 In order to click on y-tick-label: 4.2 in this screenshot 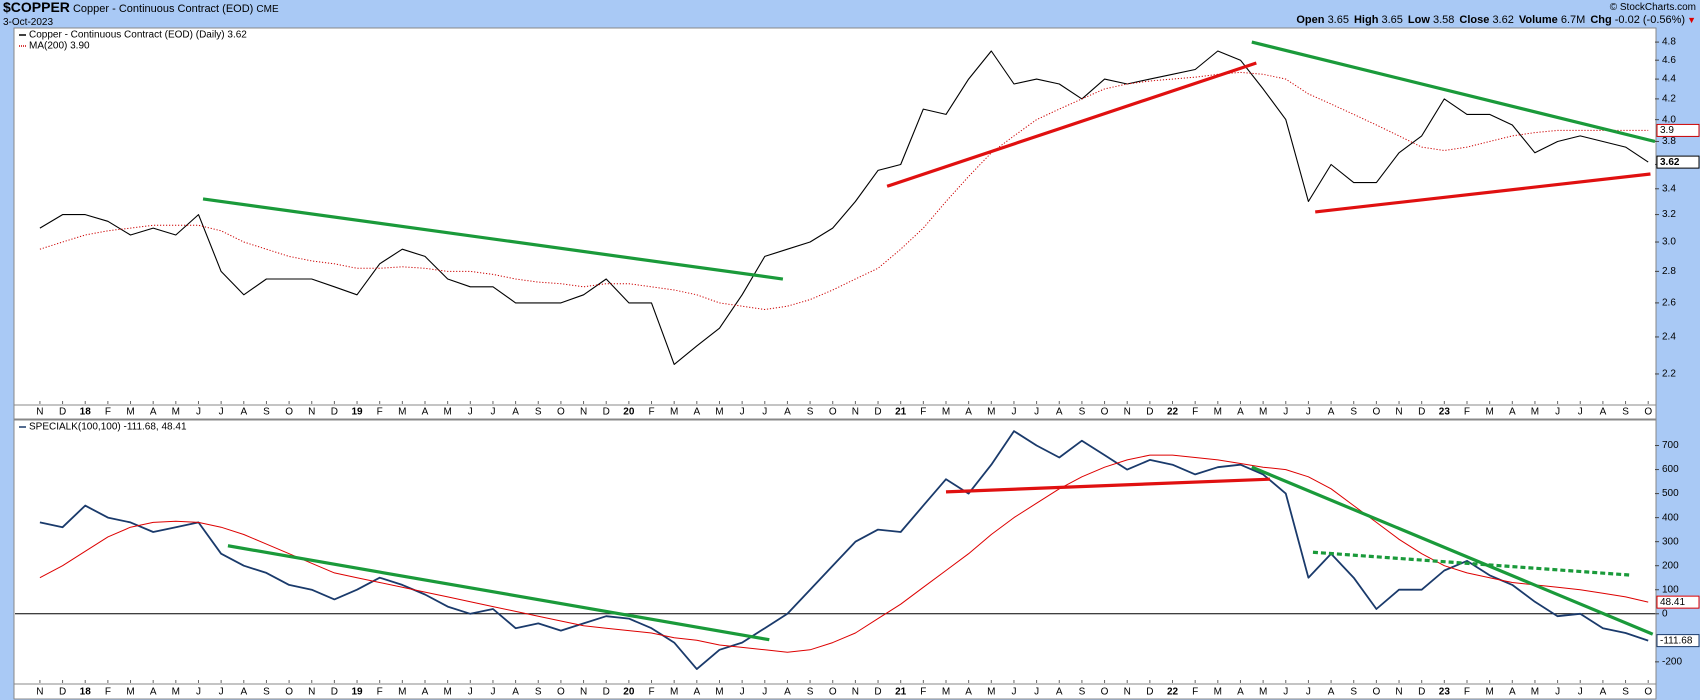, I will do `click(1669, 99)`.